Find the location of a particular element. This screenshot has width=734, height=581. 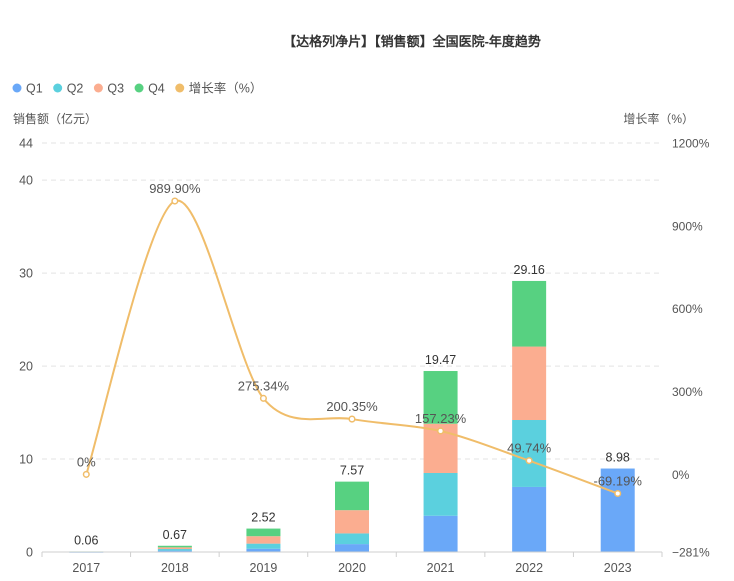

bar-segment-q4-2019 is located at coordinates (263, 532).